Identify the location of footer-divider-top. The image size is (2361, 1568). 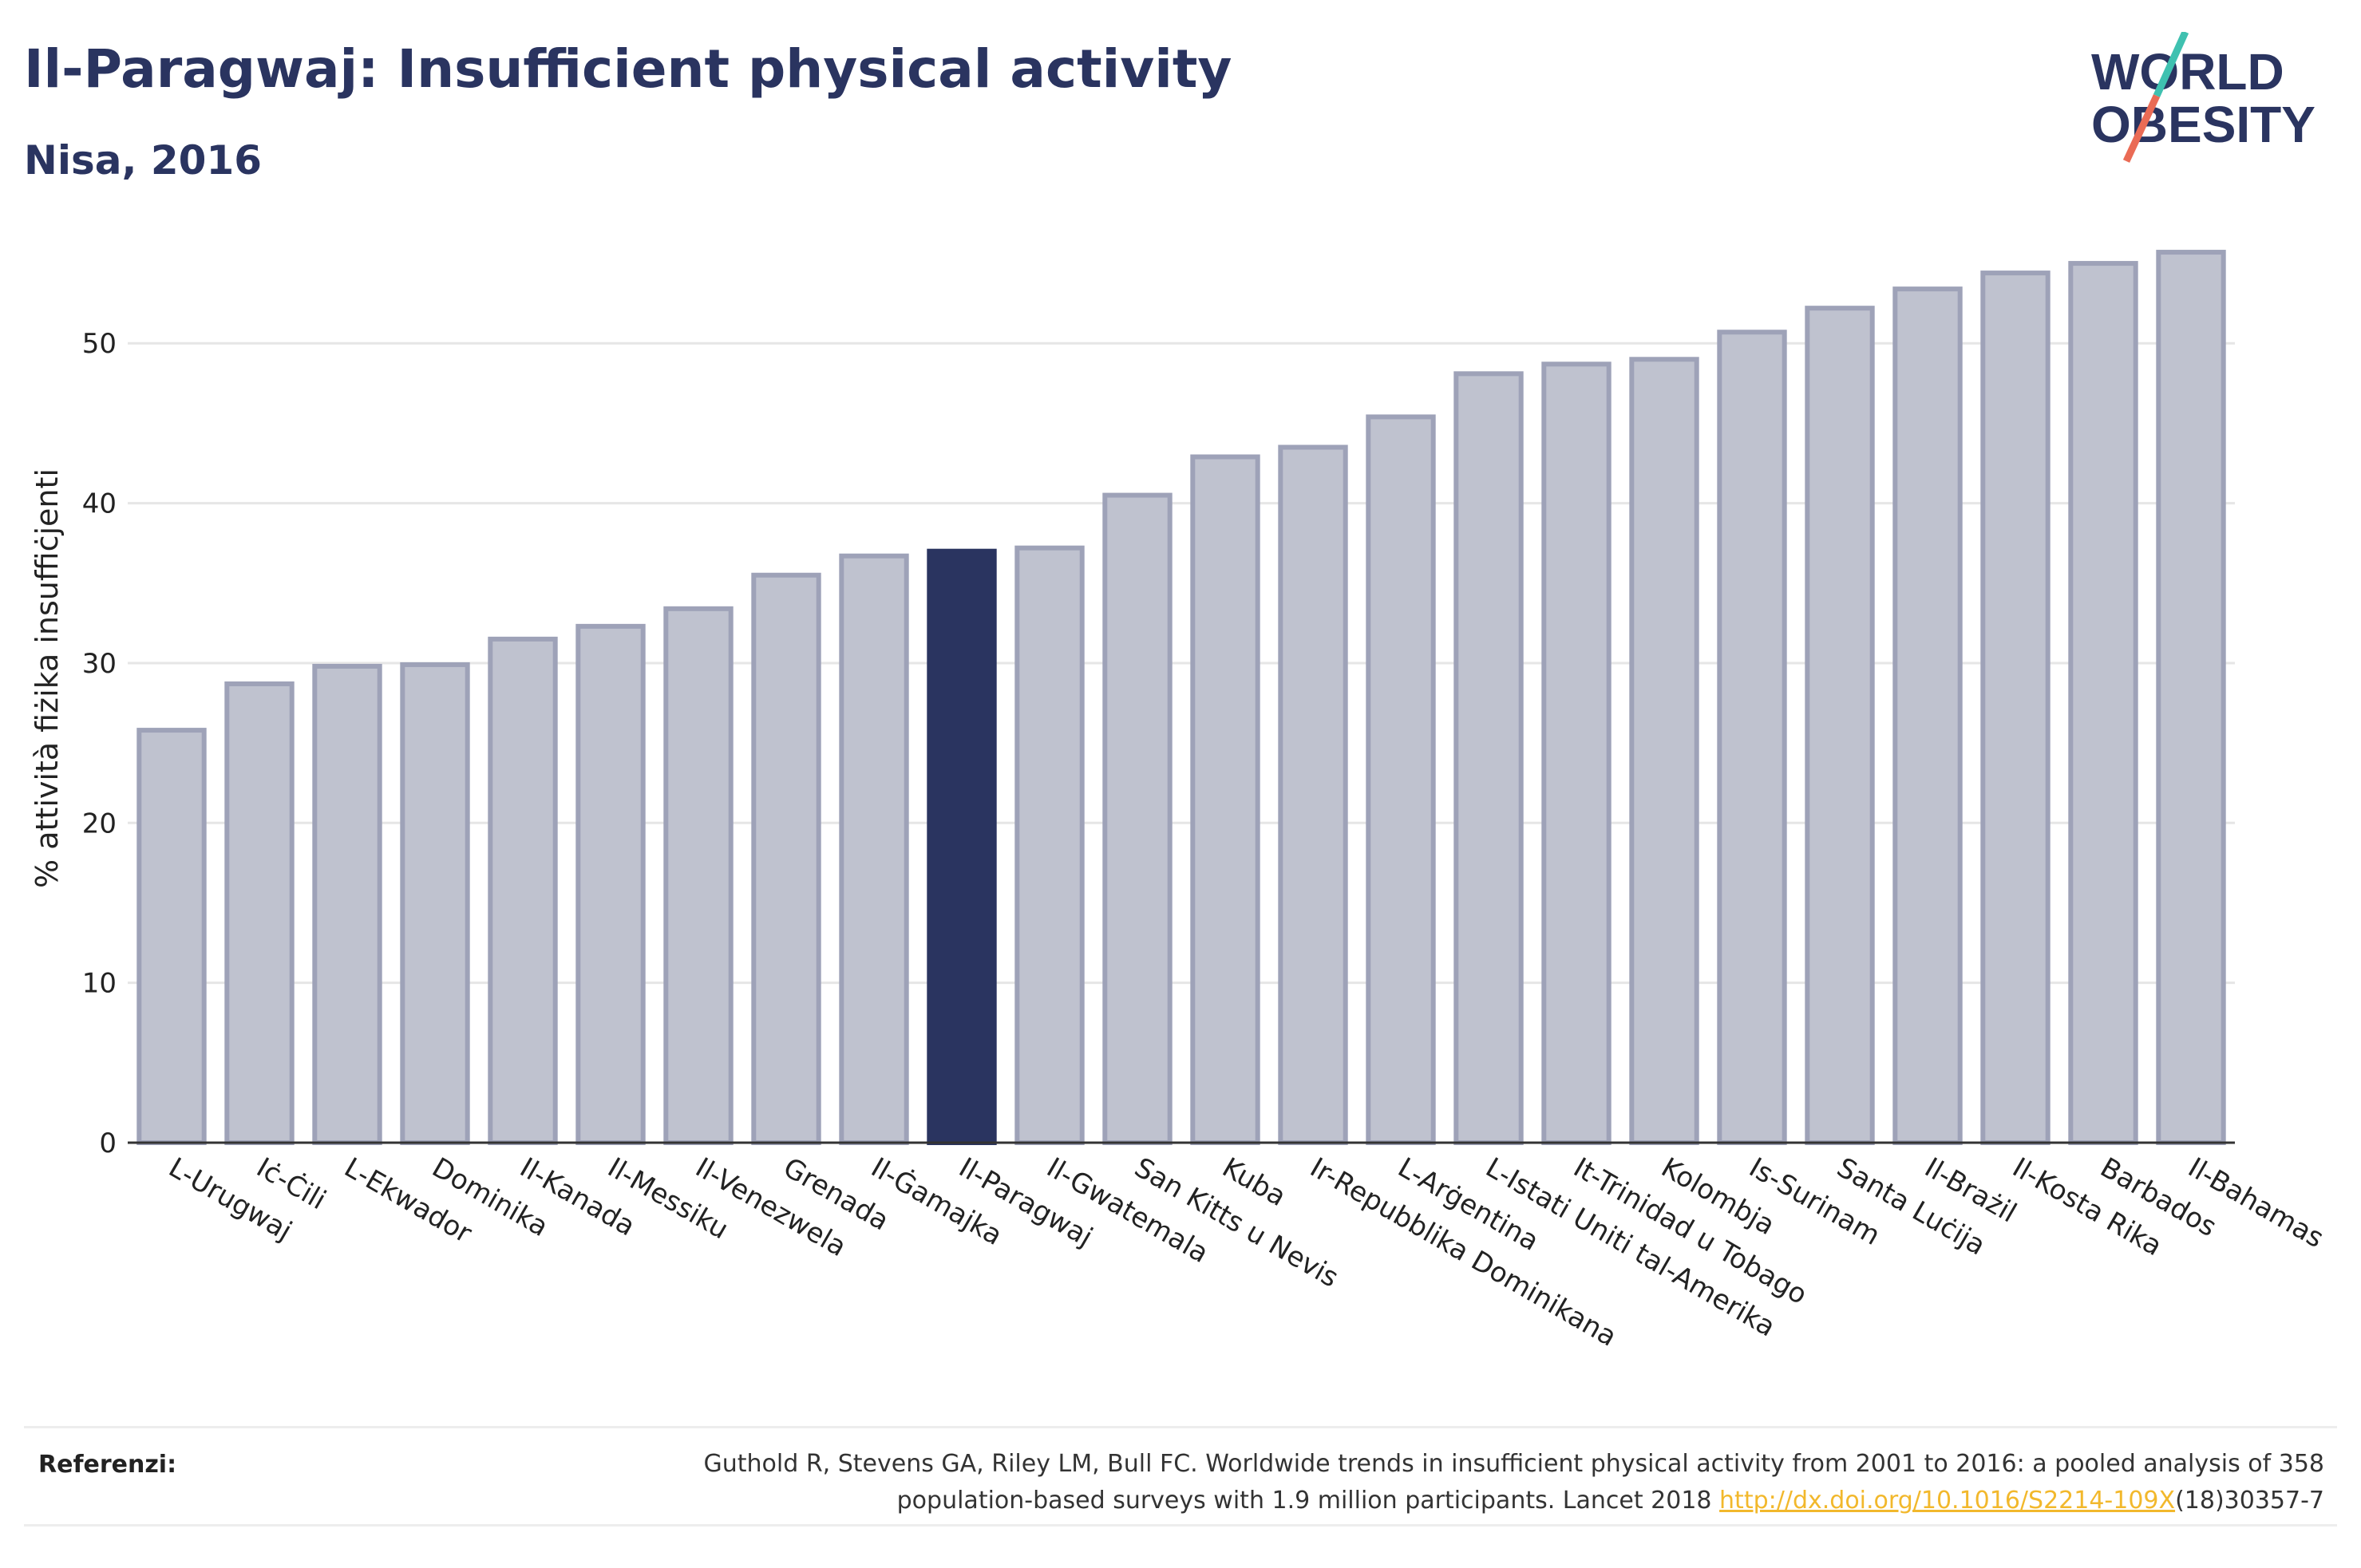
(1180, 1427).